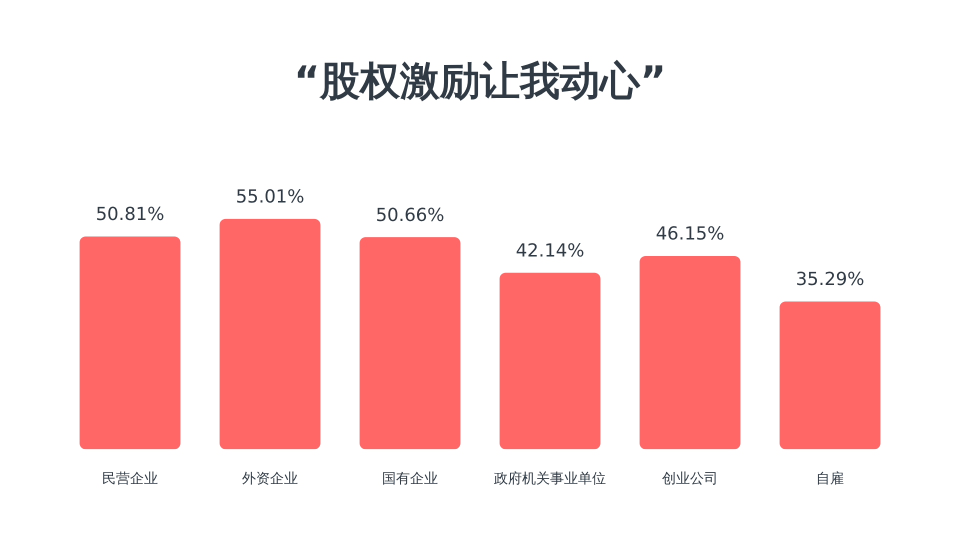 The image size is (960, 540). I want to click on data-label: 50.81%, so click(130, 215).